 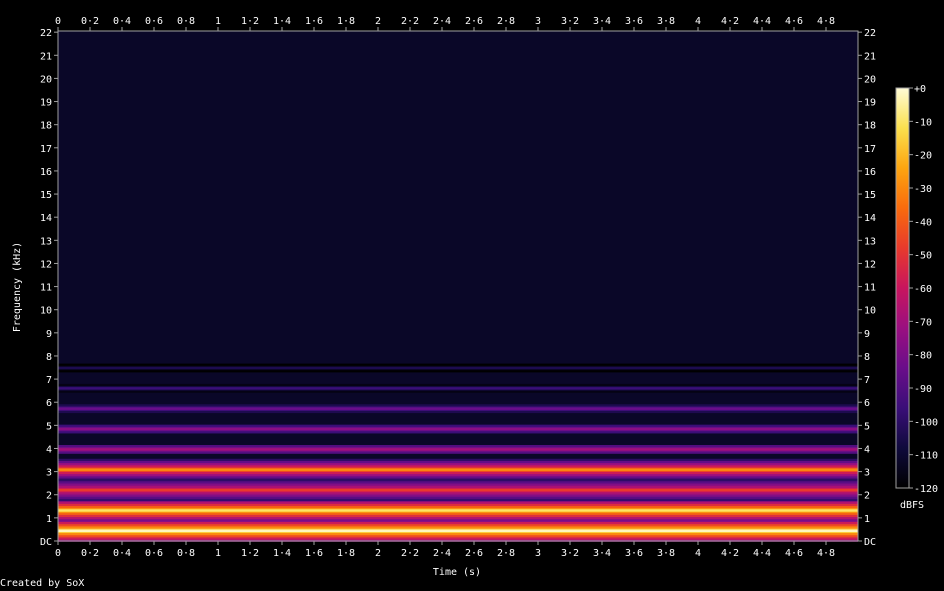 What do you see at coordinates (867, 496) in the screenshot?
I see `y-tick-label-right: 2` at bounding box center [867, 496].